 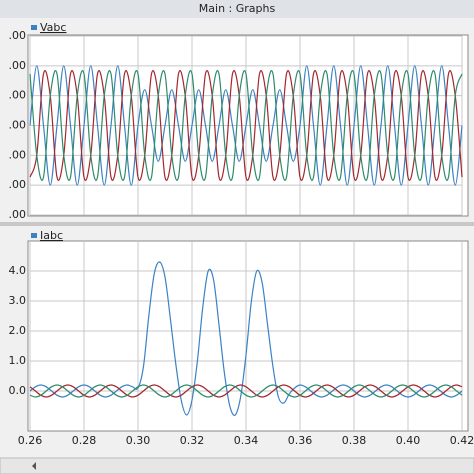 What do you see at coordinates (237, 224) in the screenshot?
I see `splitter` at bounding box center [237, 224].